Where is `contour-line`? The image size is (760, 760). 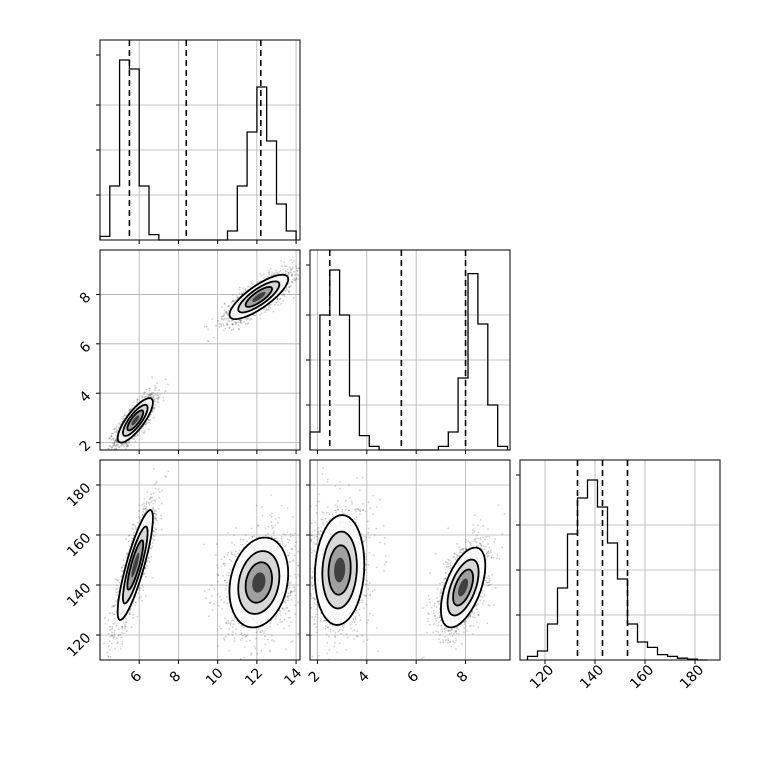 contour-line is located at coordinates (135, 420).